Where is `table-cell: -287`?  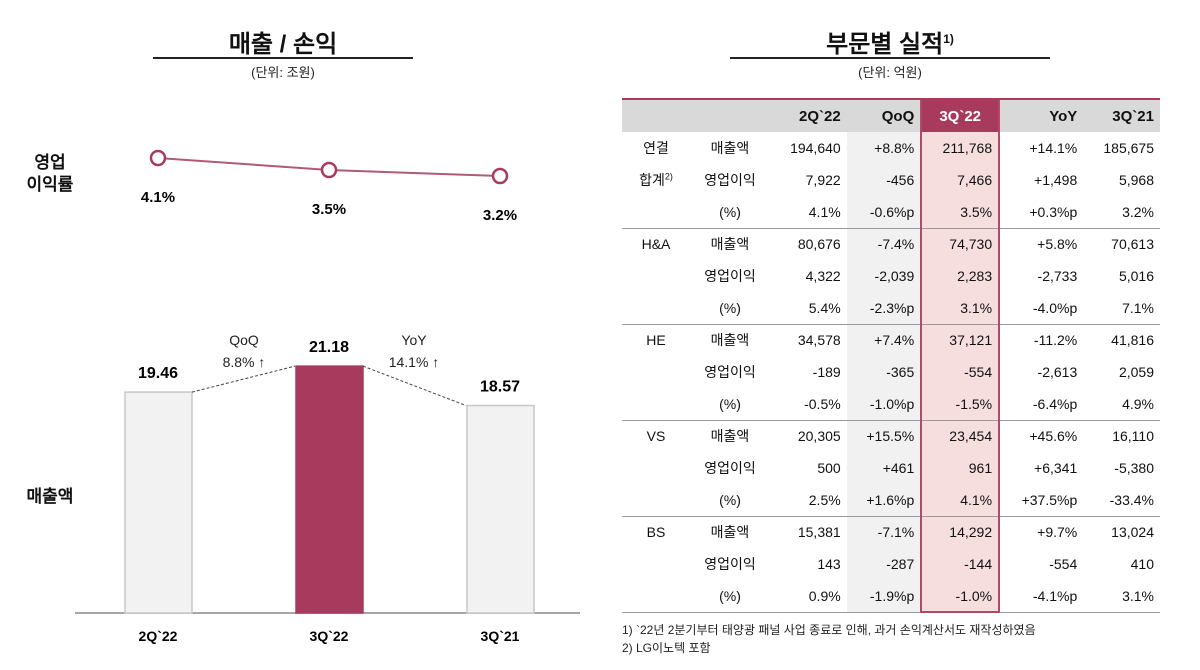 table-cell: -287 is located at coordinates (884, 564).